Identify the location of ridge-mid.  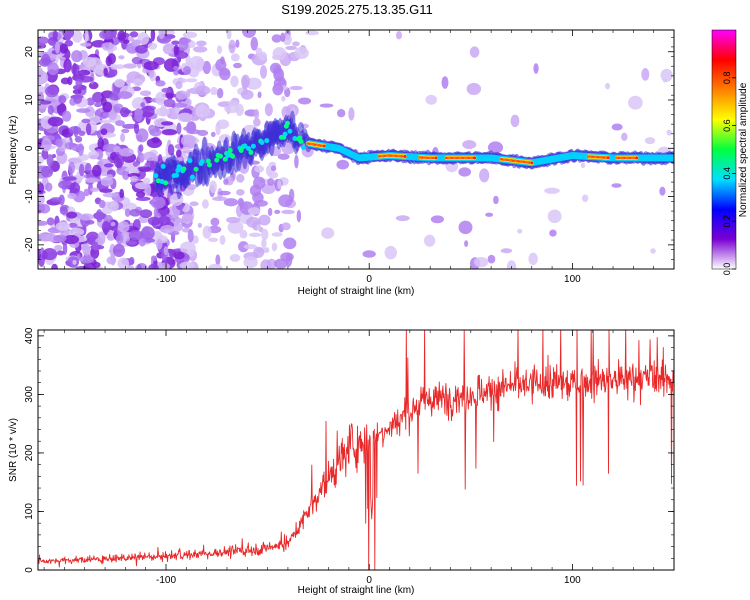
(672, 158).